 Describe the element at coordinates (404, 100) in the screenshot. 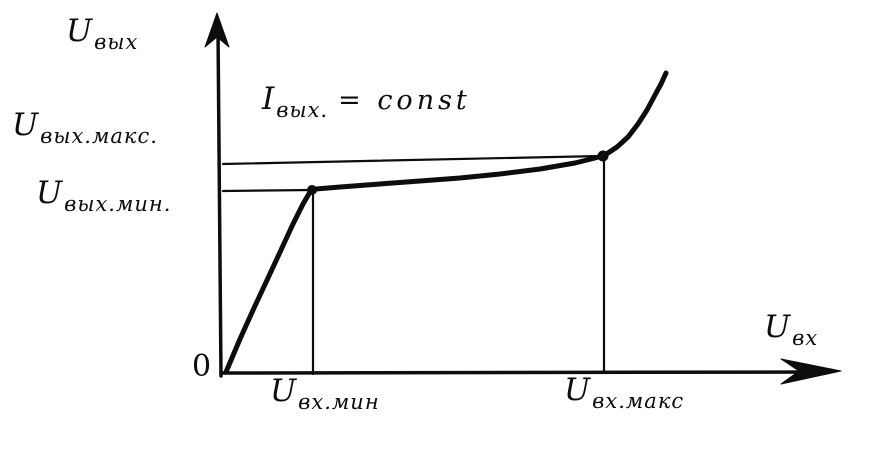

I see `annotation-const-text: = const` at that location.